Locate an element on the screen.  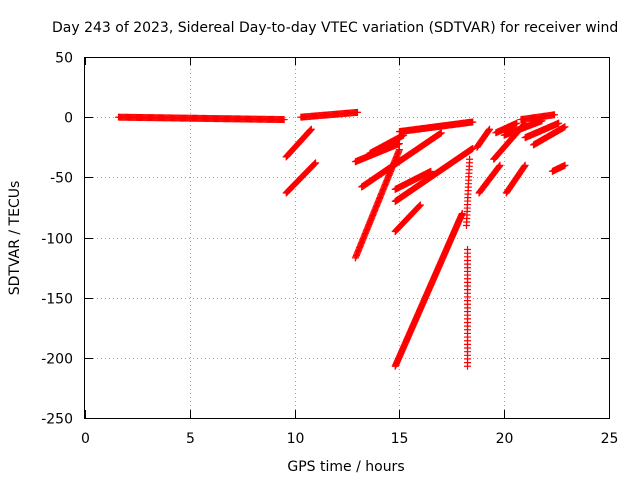
y-tick-label: -100 is located at coordinates (57, 240).